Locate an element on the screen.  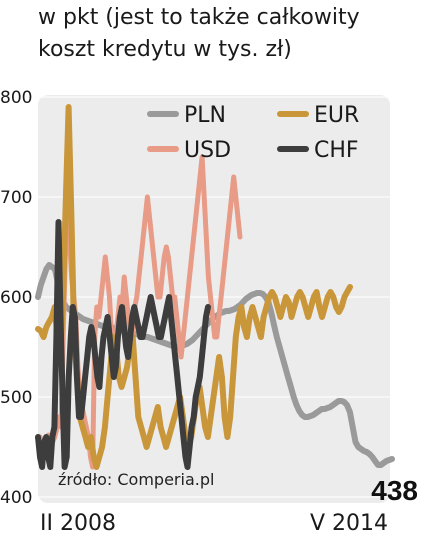
x-axis-start-label: II 2008 is located at coordinates (78, 523).